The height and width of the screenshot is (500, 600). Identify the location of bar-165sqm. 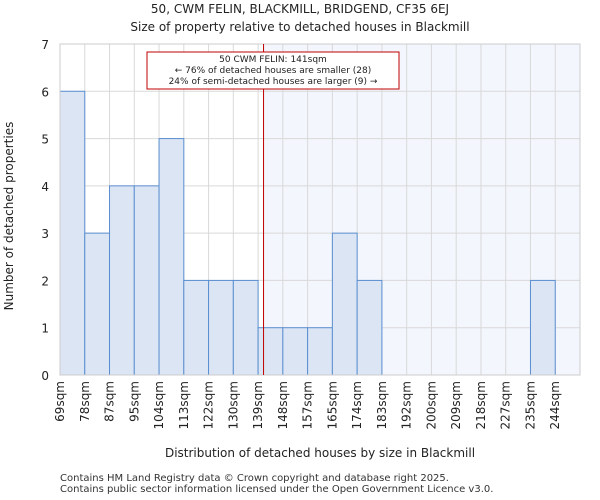
(344, 304).